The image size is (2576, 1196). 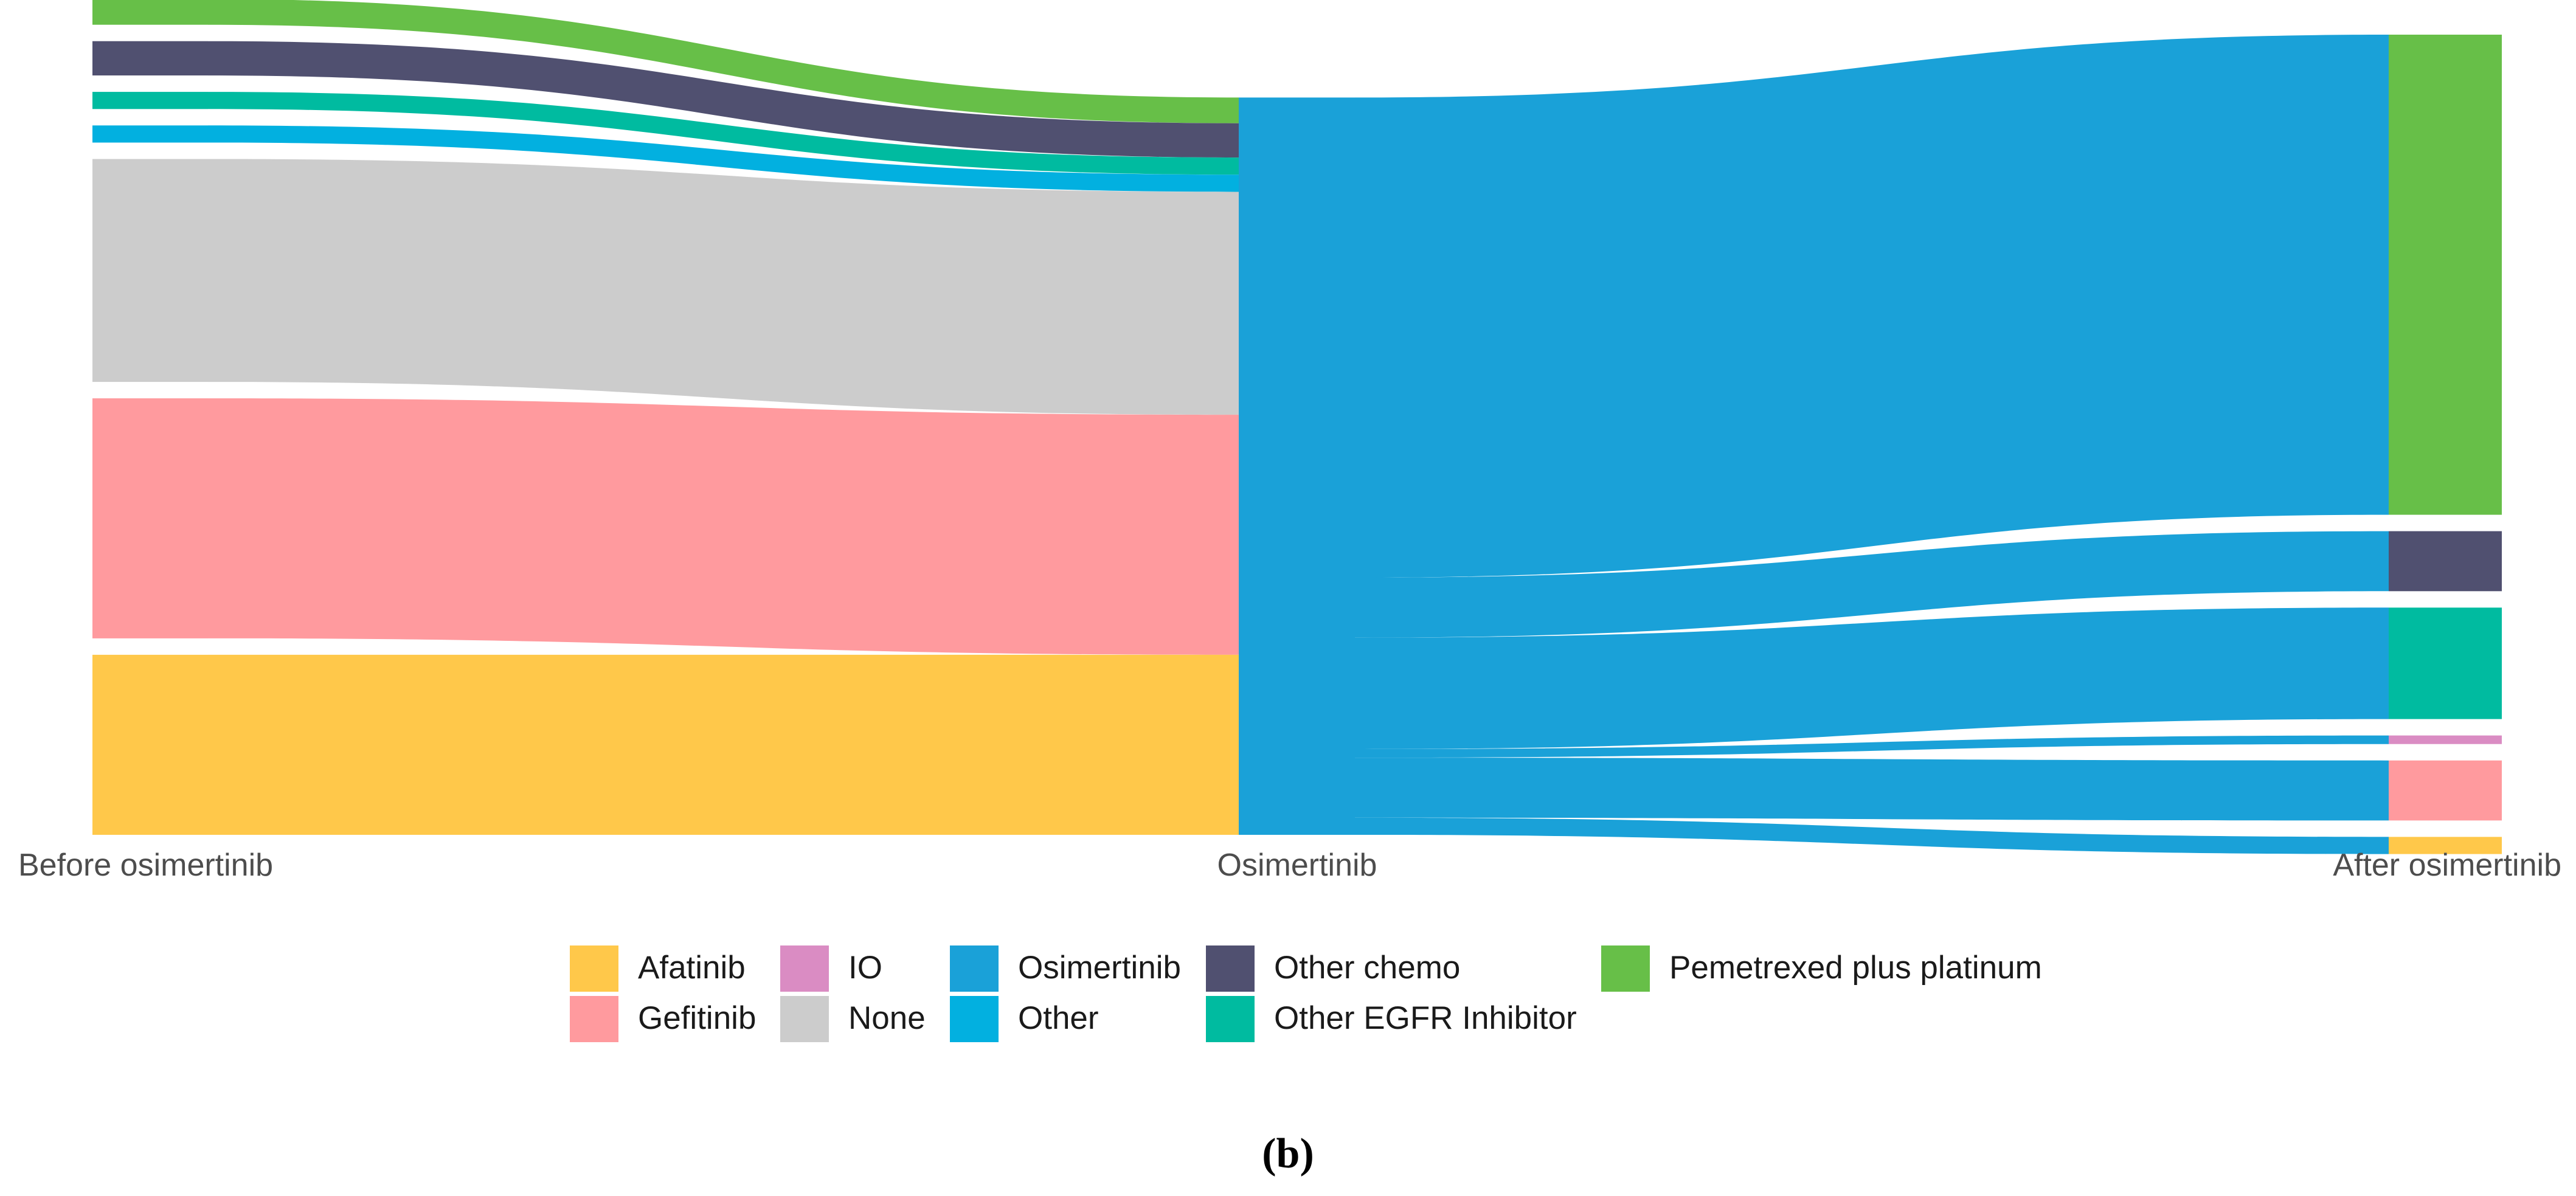 What do you see at coordinates (1625, 968) in the screenshot?
I see `legend-swatch-pemetrexed-plus-platinum` at bounding box center [1625, 968].